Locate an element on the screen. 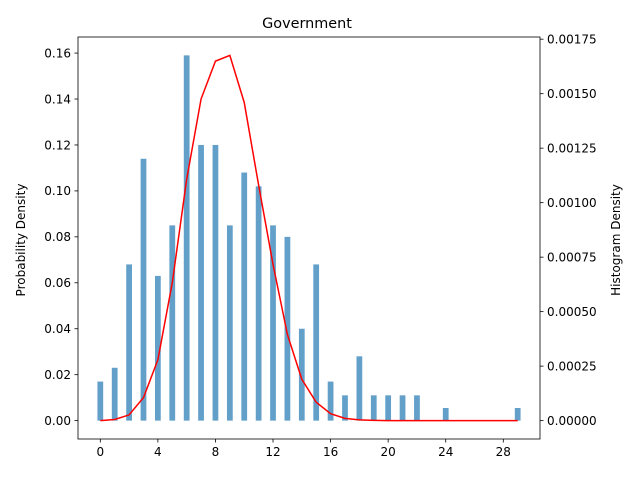 The image size is (640, 480). right-y-tick-label: 0.00100 is located at coordinates (572, 203).